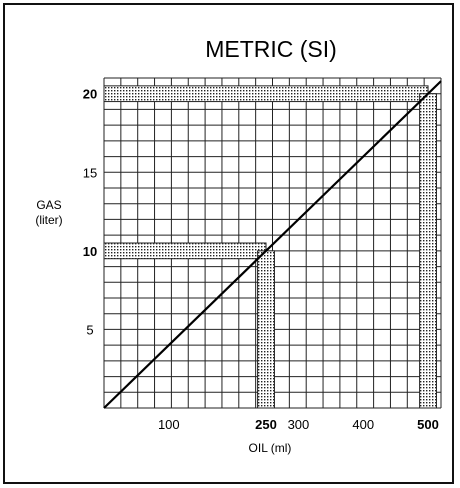 This screenshot has width=460, height=488. Describe the element at coordinates (266, 424) in the screenshot. I see `x-tick-label: 250` at that location.